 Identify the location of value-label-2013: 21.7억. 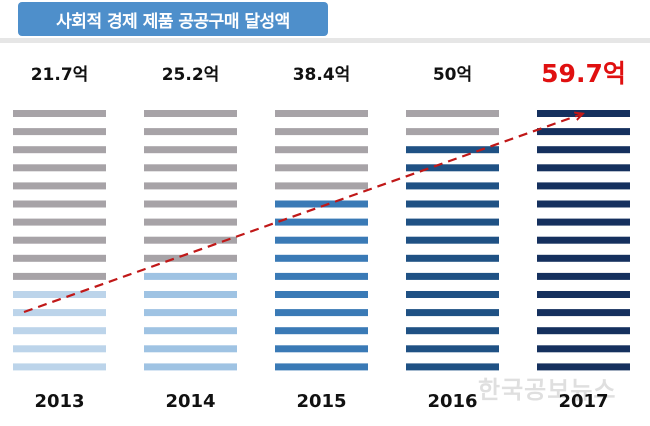
(60, 75).